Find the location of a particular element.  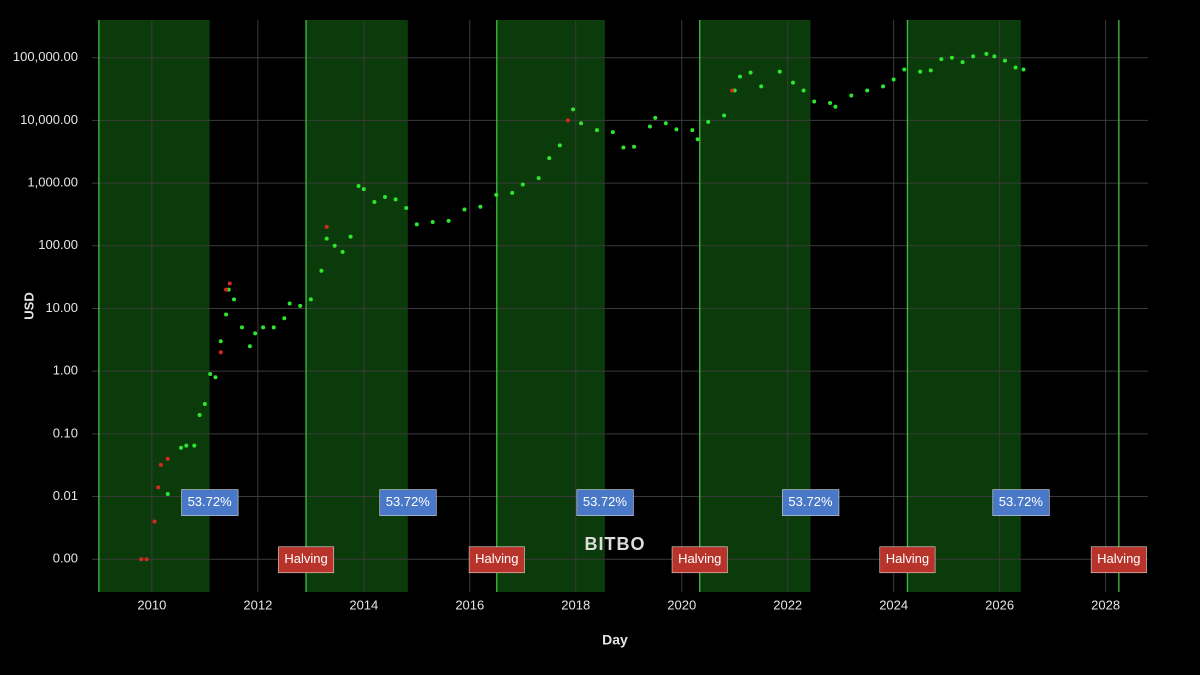

x-tick-label: 2026 is located at coordinates (999, 604).